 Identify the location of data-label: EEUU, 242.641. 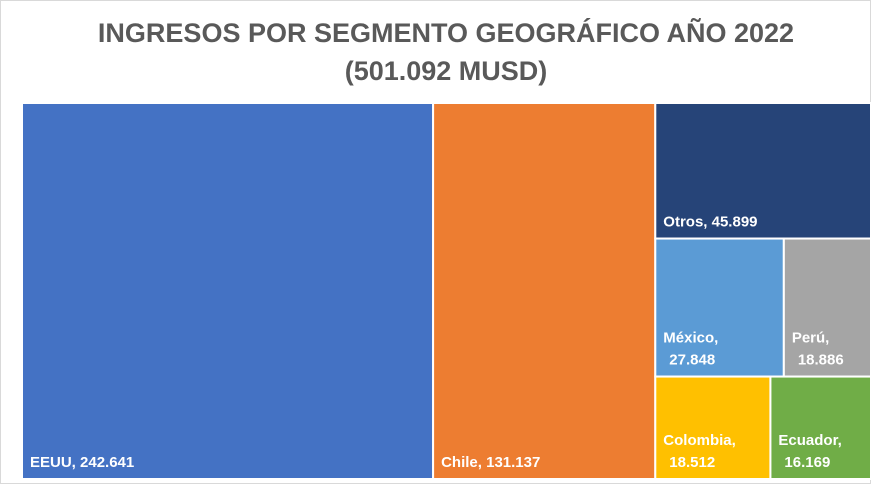
(82, 462).